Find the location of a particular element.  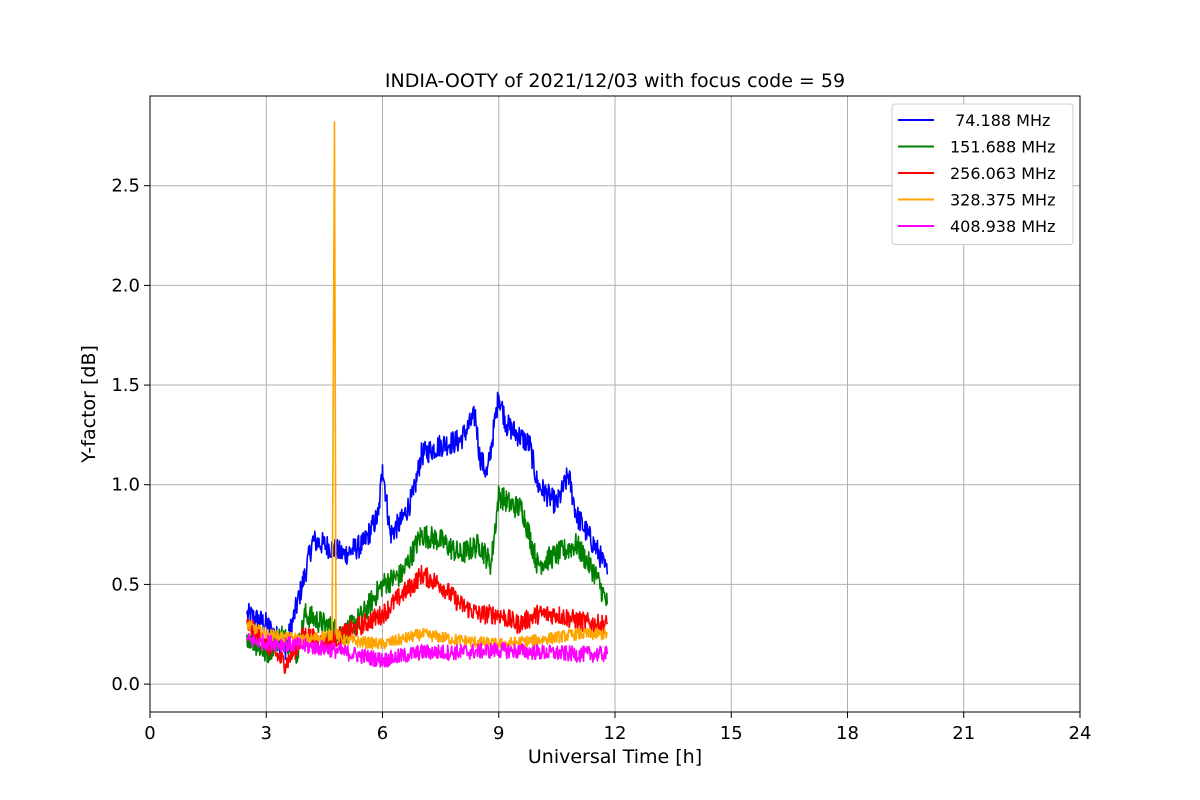

x-tick-label: 0 is located at coordinates (149, 733).